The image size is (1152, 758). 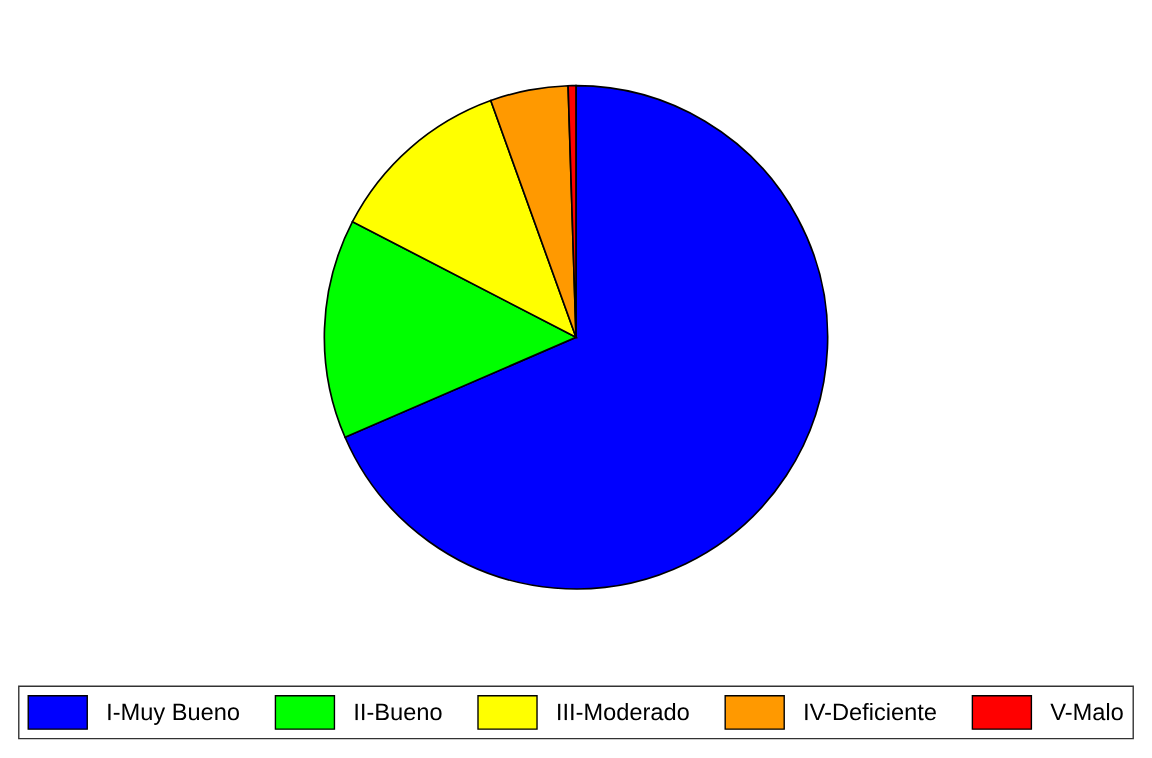 I want to click on legend-label: I-Muy Bueno, so click(x=174, y=714).